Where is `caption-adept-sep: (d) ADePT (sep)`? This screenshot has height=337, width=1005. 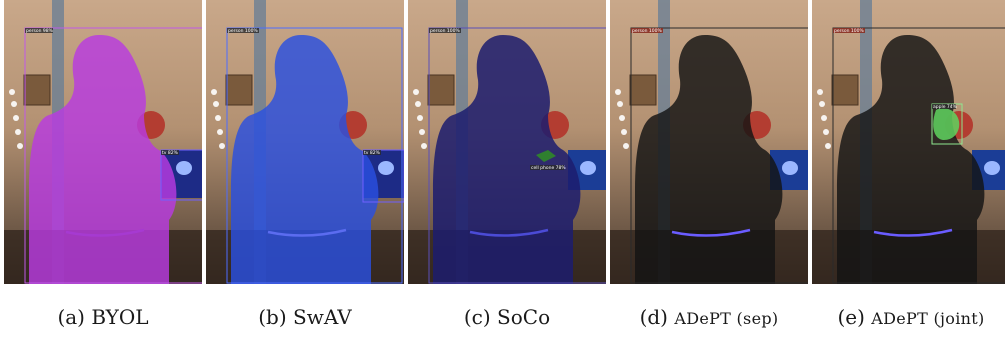
caption-adept-sep: (d) ADePT (sep) is located at coordinates (709, 317).